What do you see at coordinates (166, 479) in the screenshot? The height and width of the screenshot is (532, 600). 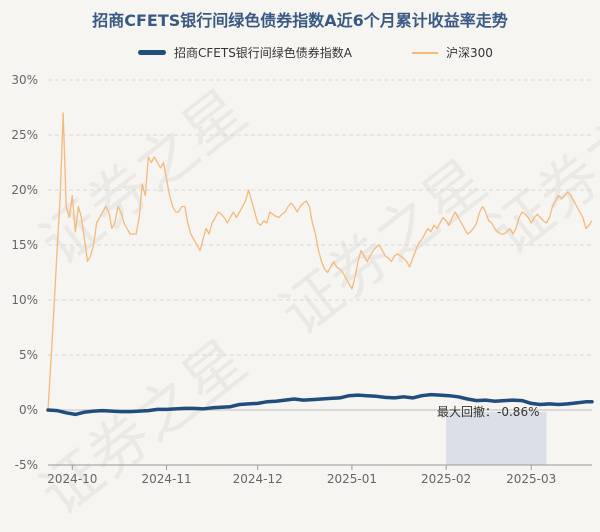 I see `x-tick-label: 2024-11` at bounding box center [166, 479].